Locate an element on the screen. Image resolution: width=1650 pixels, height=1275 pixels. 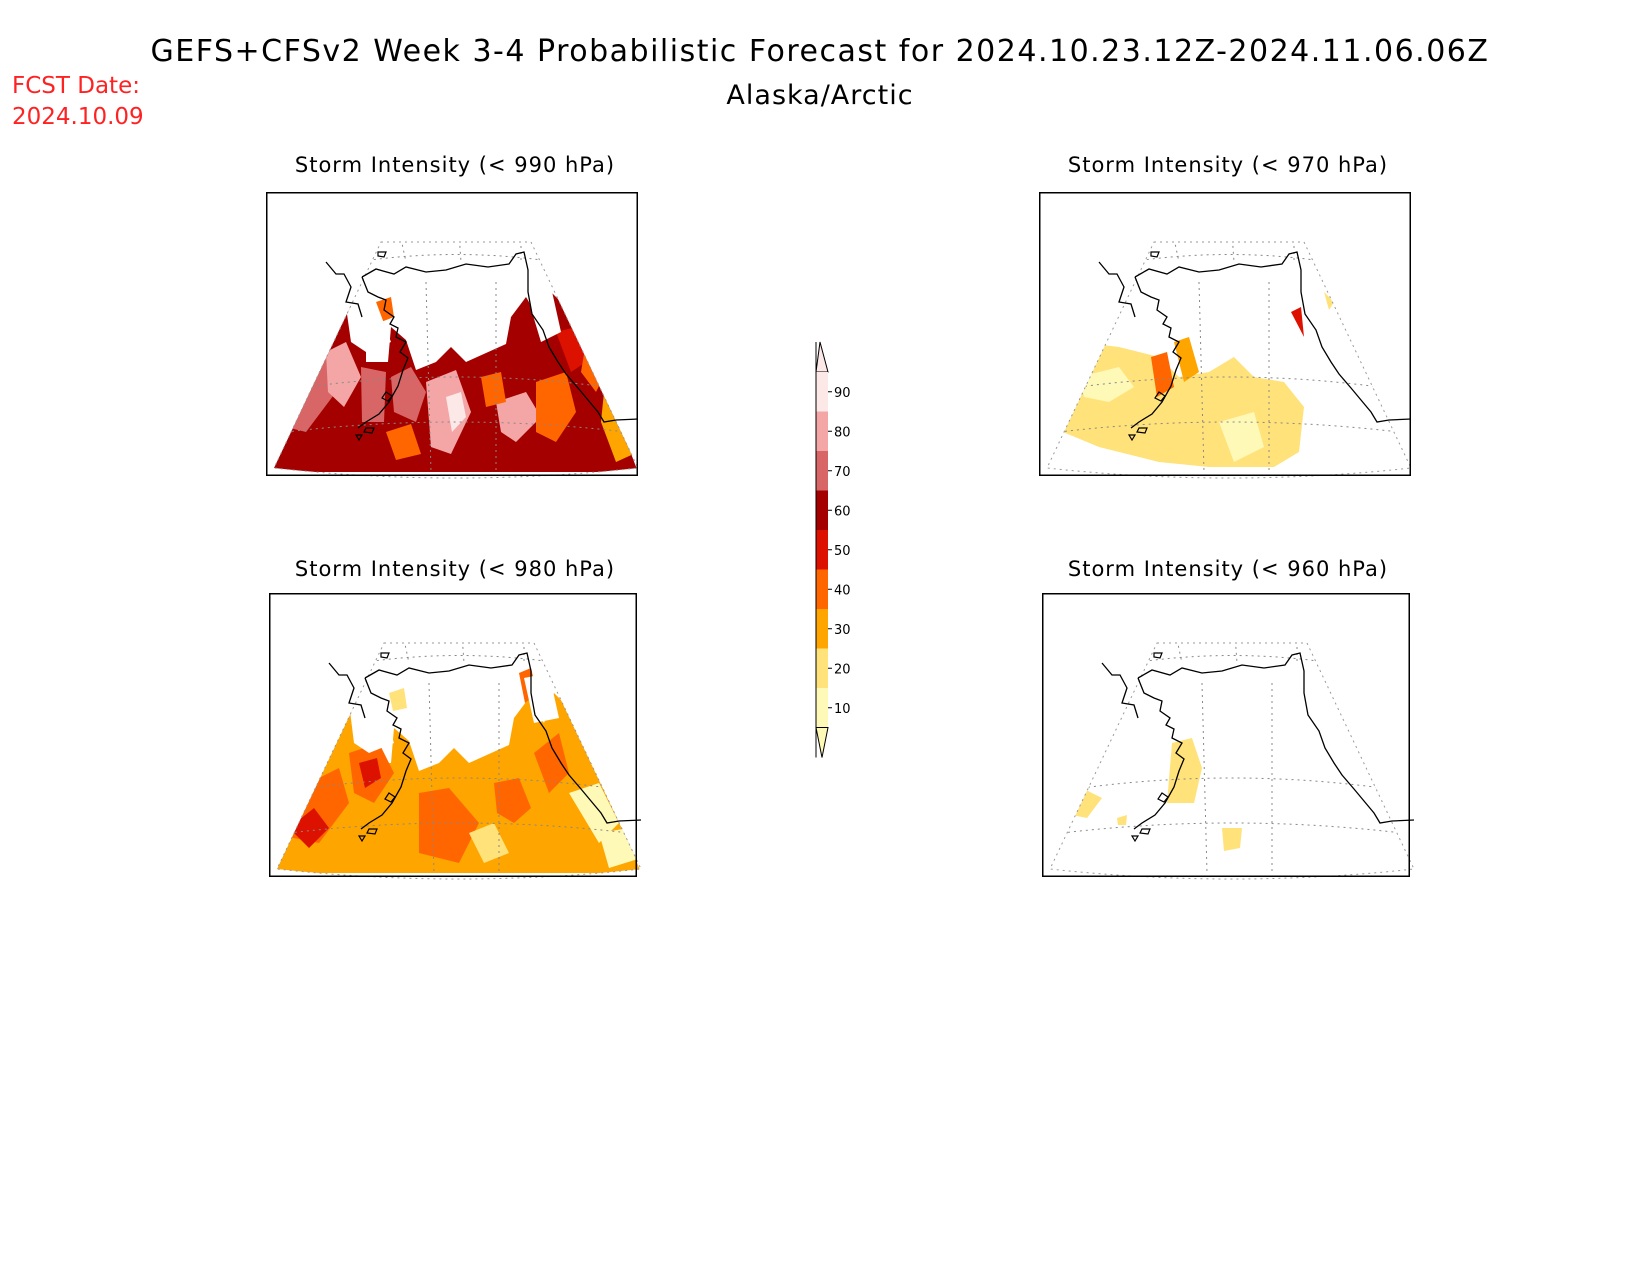
panel-title-980: Storm Intensity (< 980 hPa) is located at coordinates (455, 569).